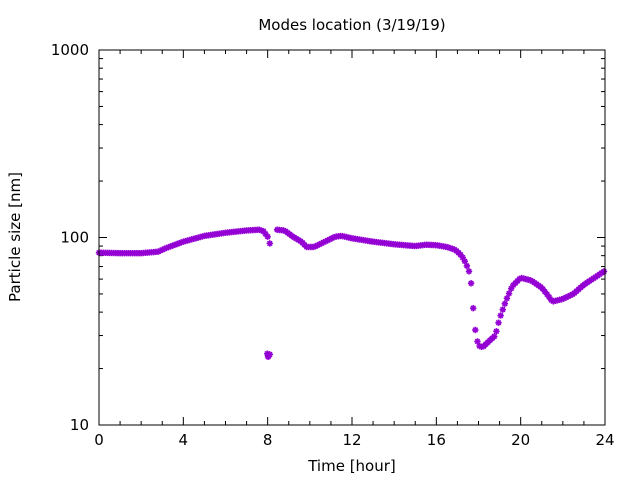 This screenshot has height=480, width=640. Describe the element at coordinates (520, 440) in the screenshot. I see `x-tick-label: 20` at that location.